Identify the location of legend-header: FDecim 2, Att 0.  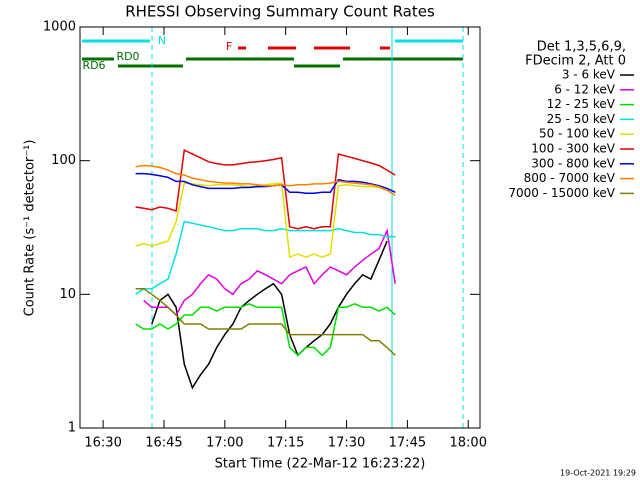
(575, 61).